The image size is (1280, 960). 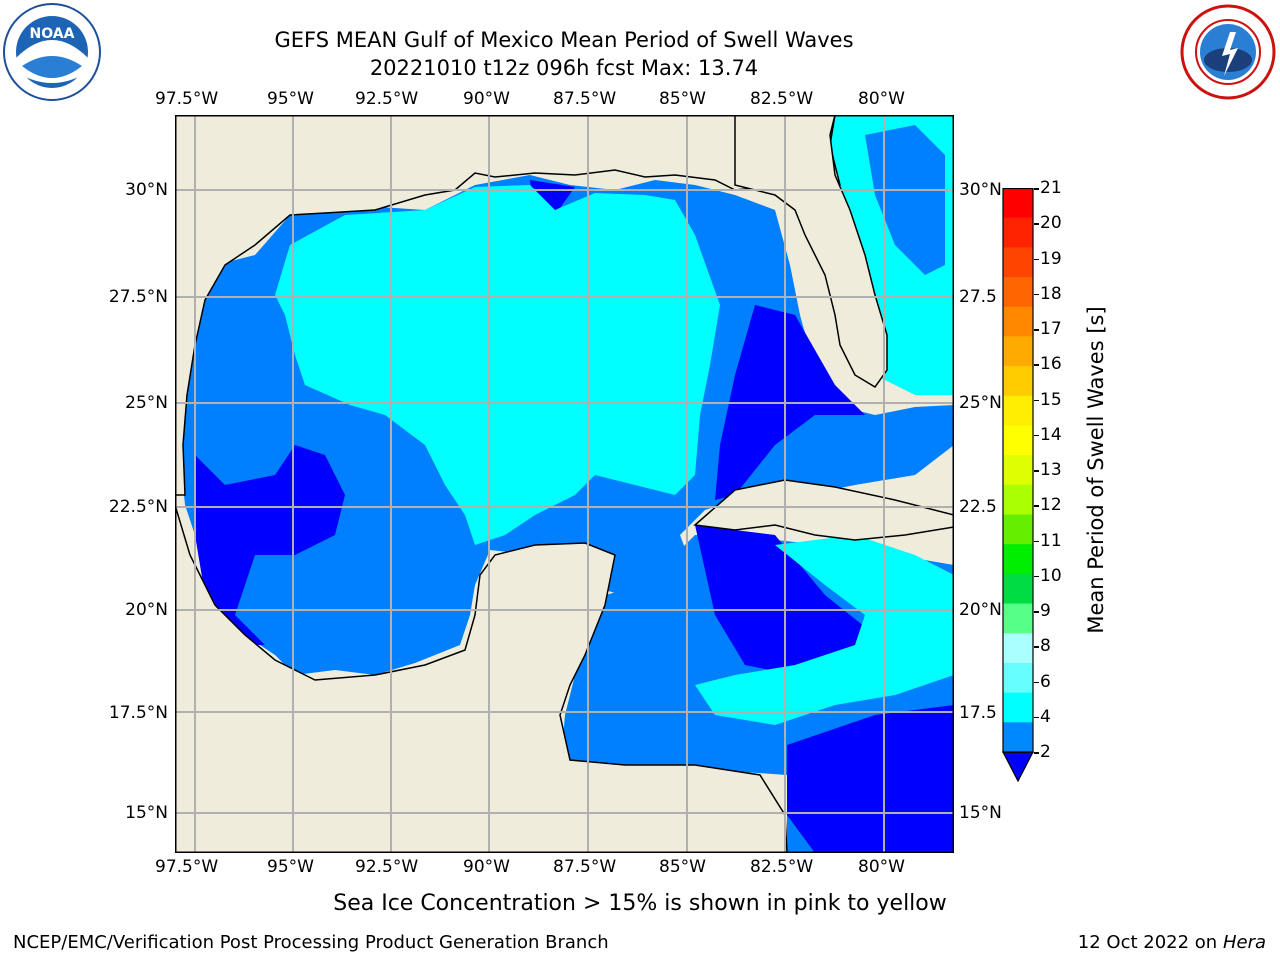 I want to click on lon-tick-bottom-3: 90°W, so click(x=486, y=867).